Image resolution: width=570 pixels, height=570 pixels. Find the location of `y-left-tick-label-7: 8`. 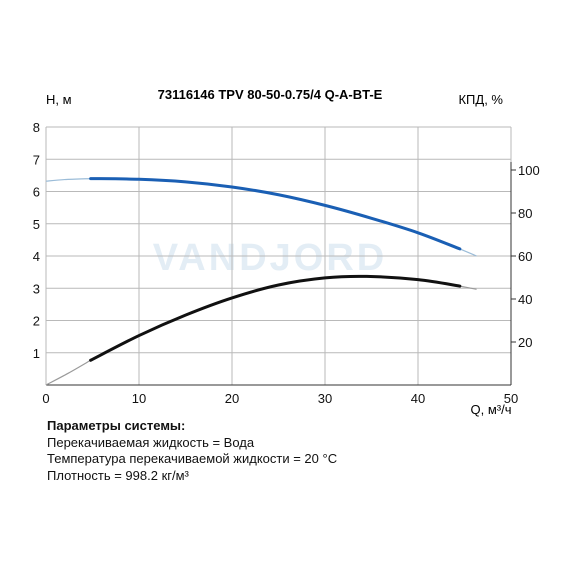

y-left-tick-label-7: 8 is located at coordinates (36, 127).